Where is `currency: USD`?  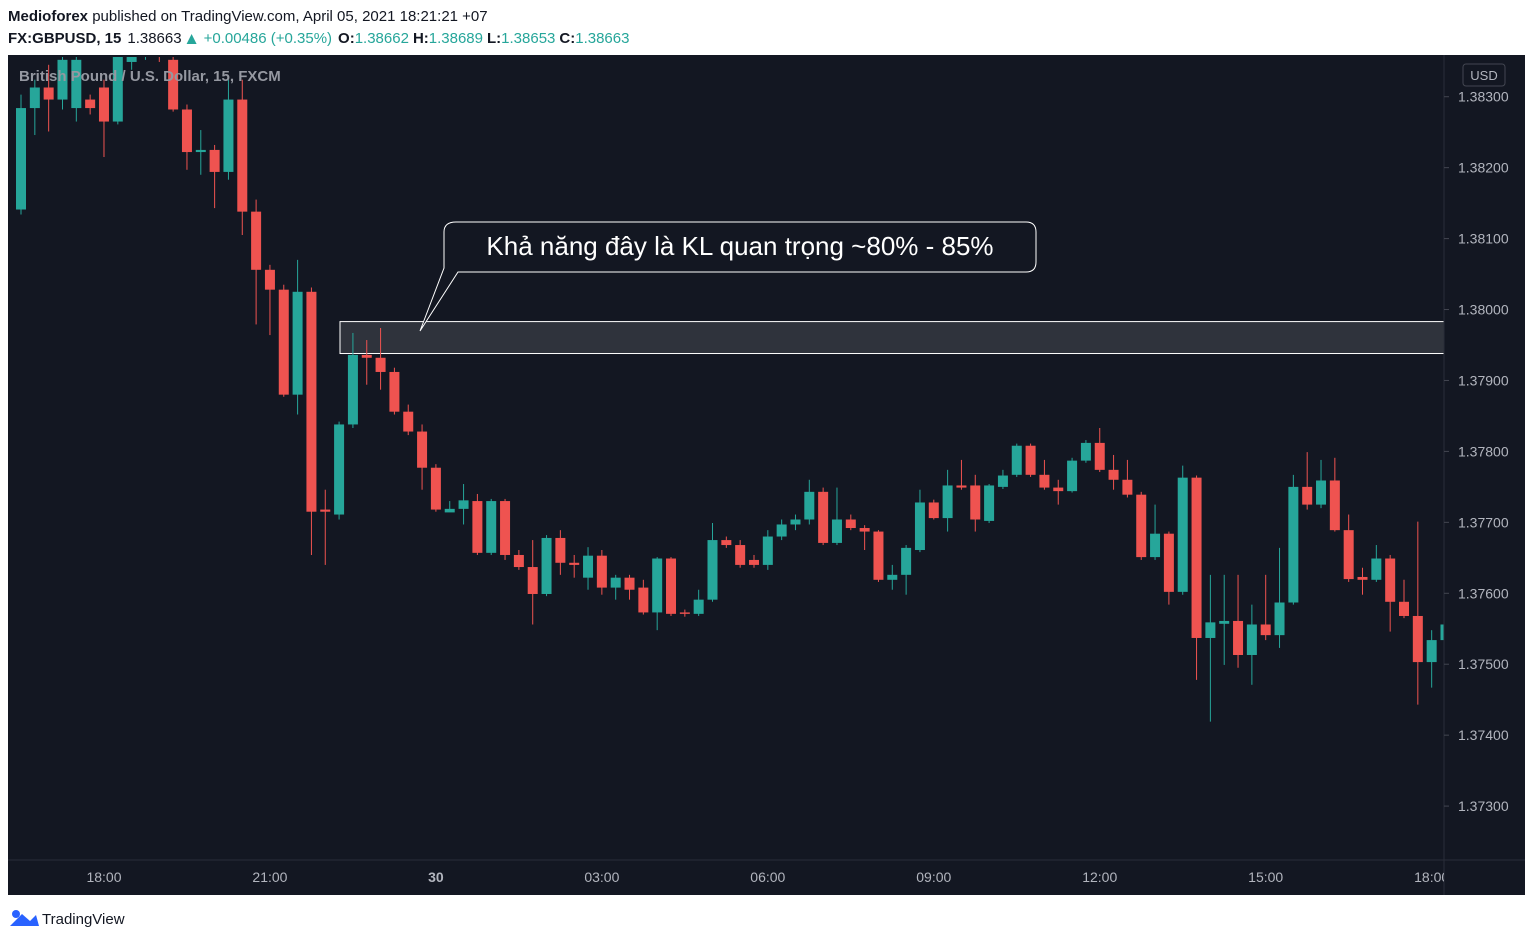 currency: USD is located at coordinates (1483, 75).